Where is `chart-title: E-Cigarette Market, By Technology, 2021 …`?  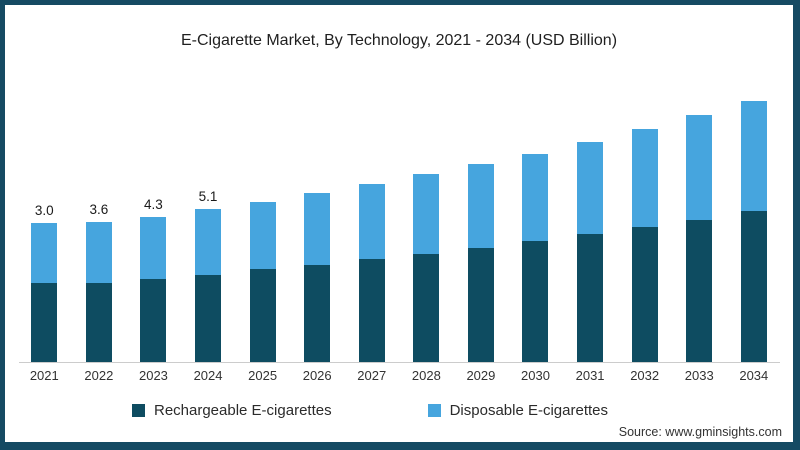
chart-title: E-Cigarette Market, By Technology, 2021 … is located at coordinates (399, 40).